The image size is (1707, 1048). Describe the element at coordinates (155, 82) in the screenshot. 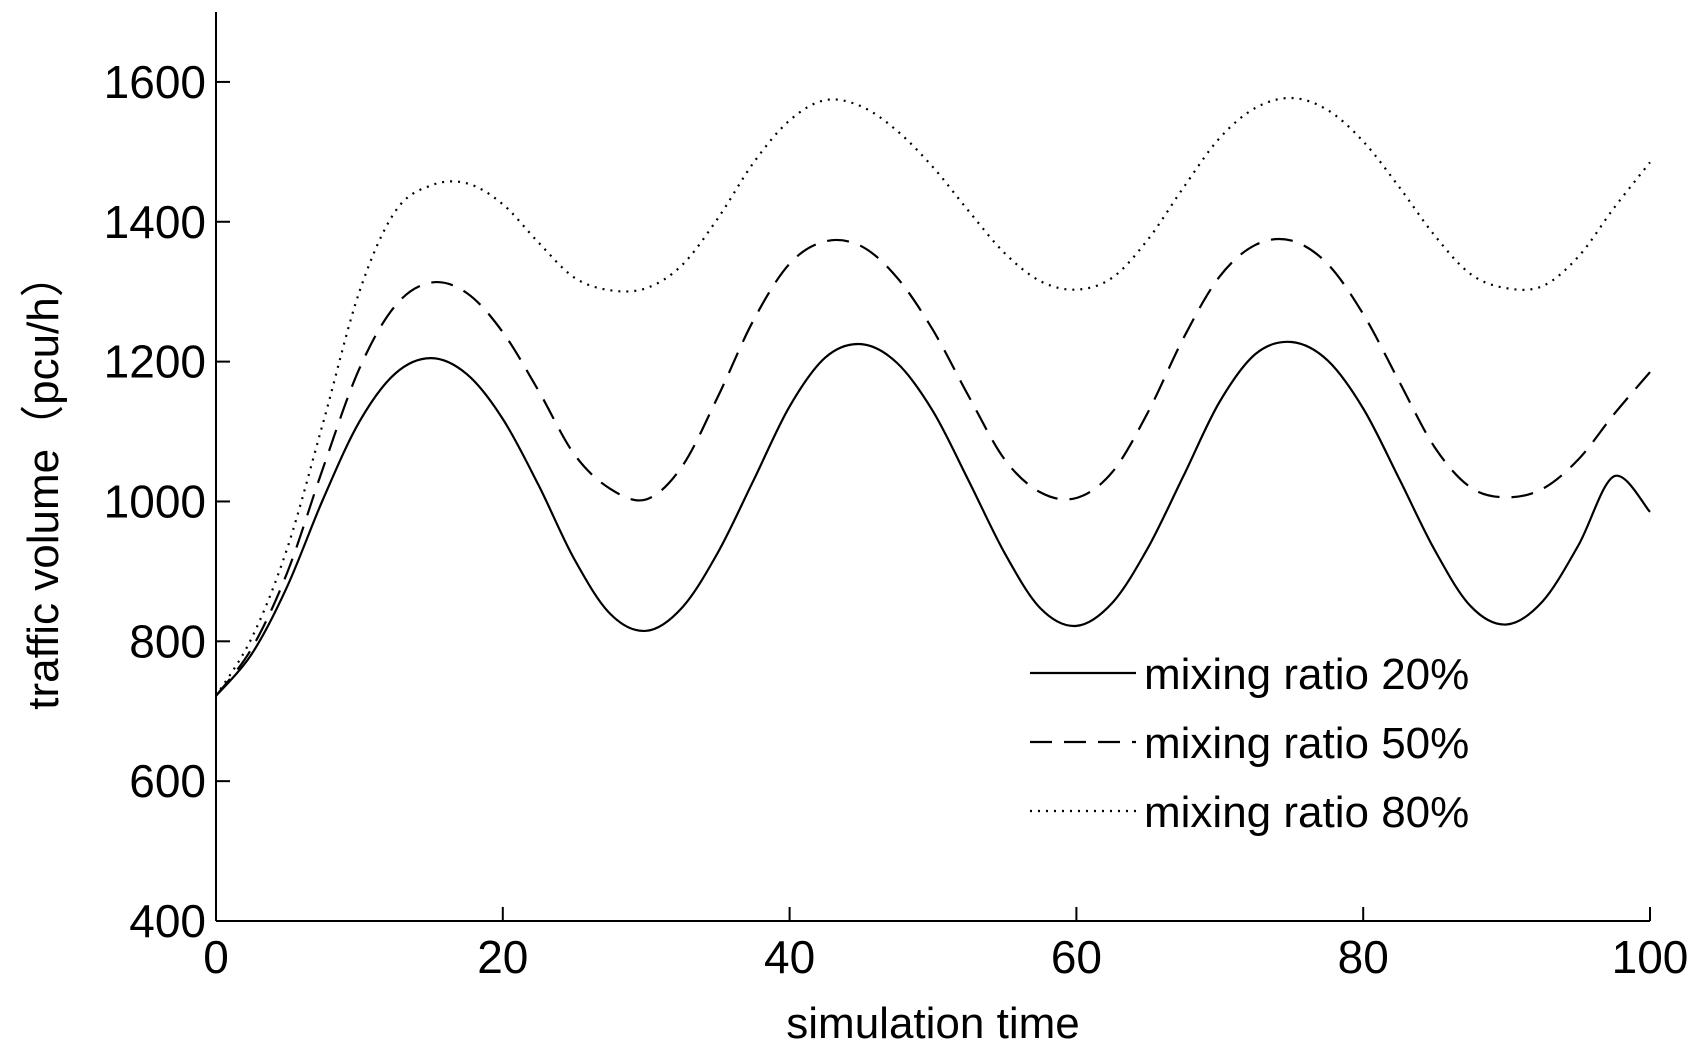

I see `y-tick-label: 1600` at that location.